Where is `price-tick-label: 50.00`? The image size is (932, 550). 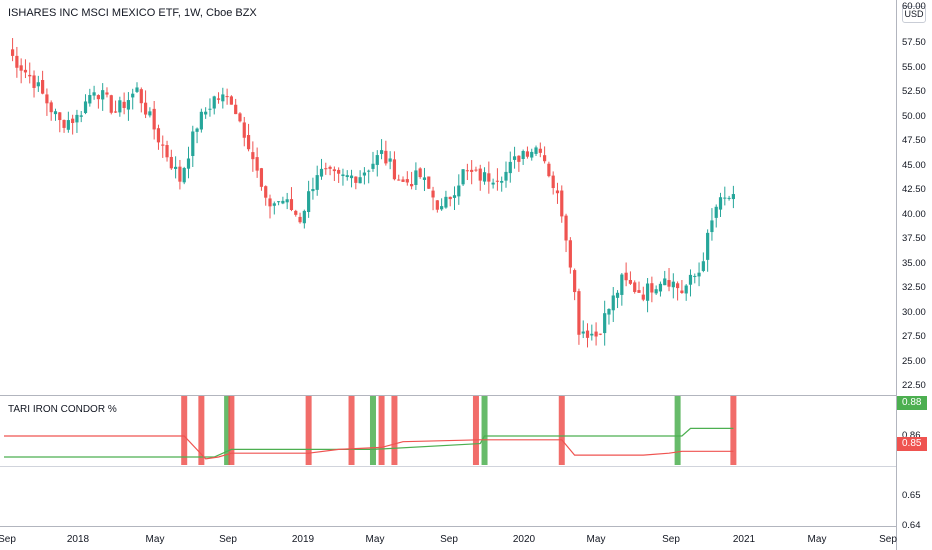
price-tick-label: 50.00 is located at coordinates (914, 116).